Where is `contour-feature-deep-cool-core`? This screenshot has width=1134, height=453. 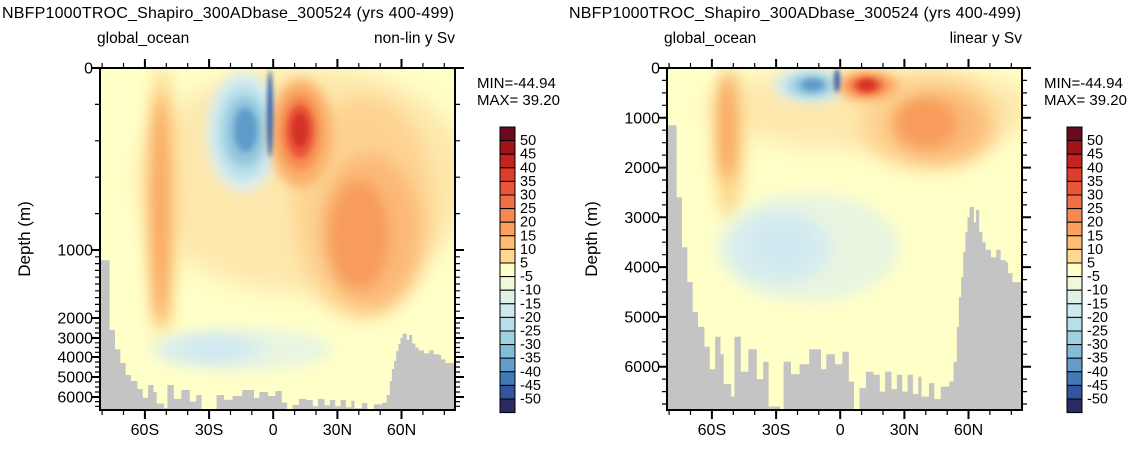 contour-feature-deep-cool-core is located at coordinates (782, 244).